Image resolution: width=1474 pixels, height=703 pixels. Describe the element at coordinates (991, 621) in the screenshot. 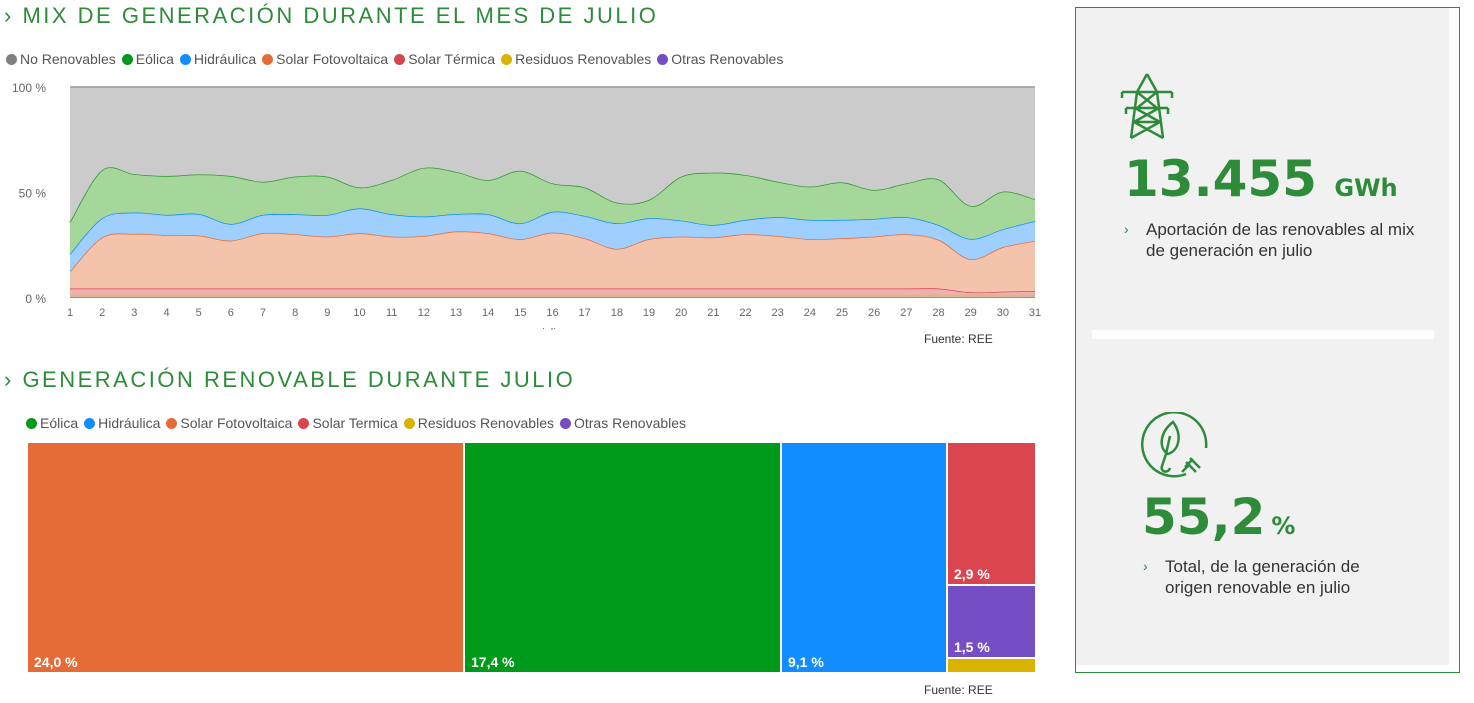

I see `treemap-otras-renovables: 1,5 %` at that location.